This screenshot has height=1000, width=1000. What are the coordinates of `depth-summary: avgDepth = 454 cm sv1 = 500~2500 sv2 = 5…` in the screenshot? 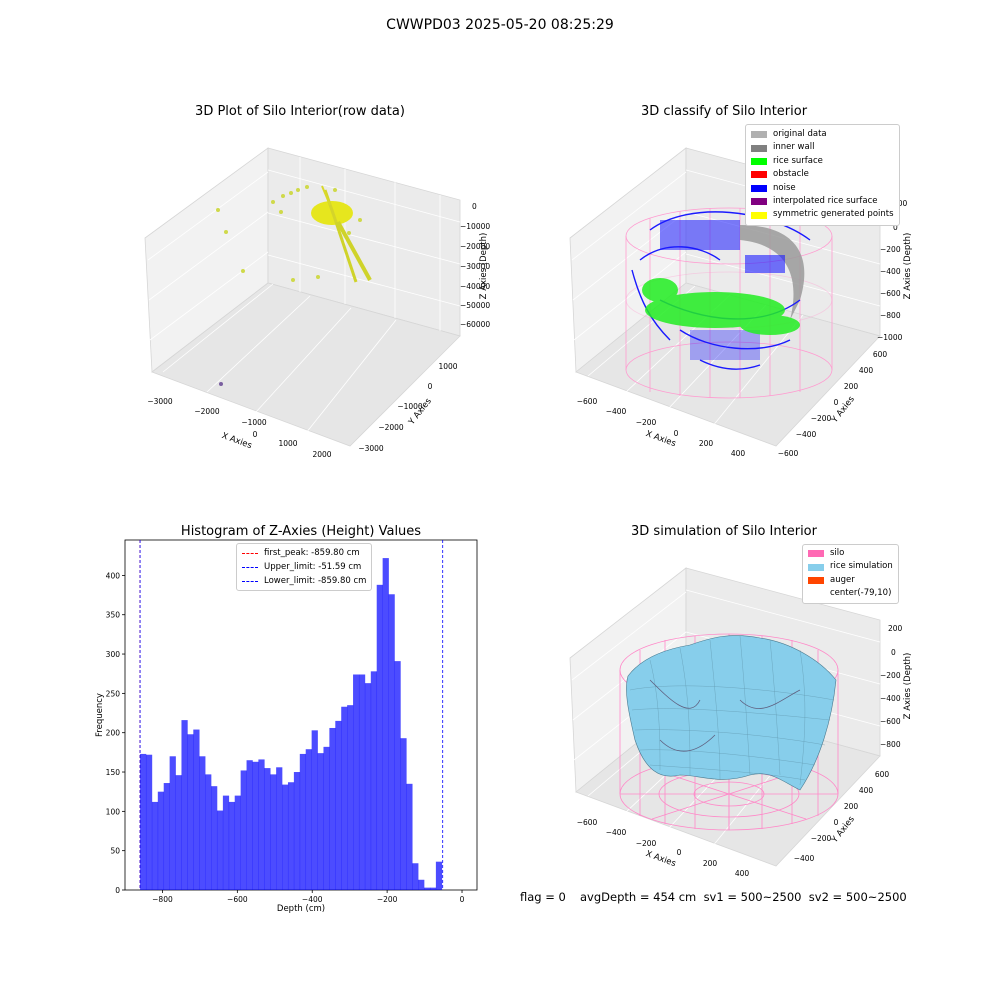 It's located at (743, 897).